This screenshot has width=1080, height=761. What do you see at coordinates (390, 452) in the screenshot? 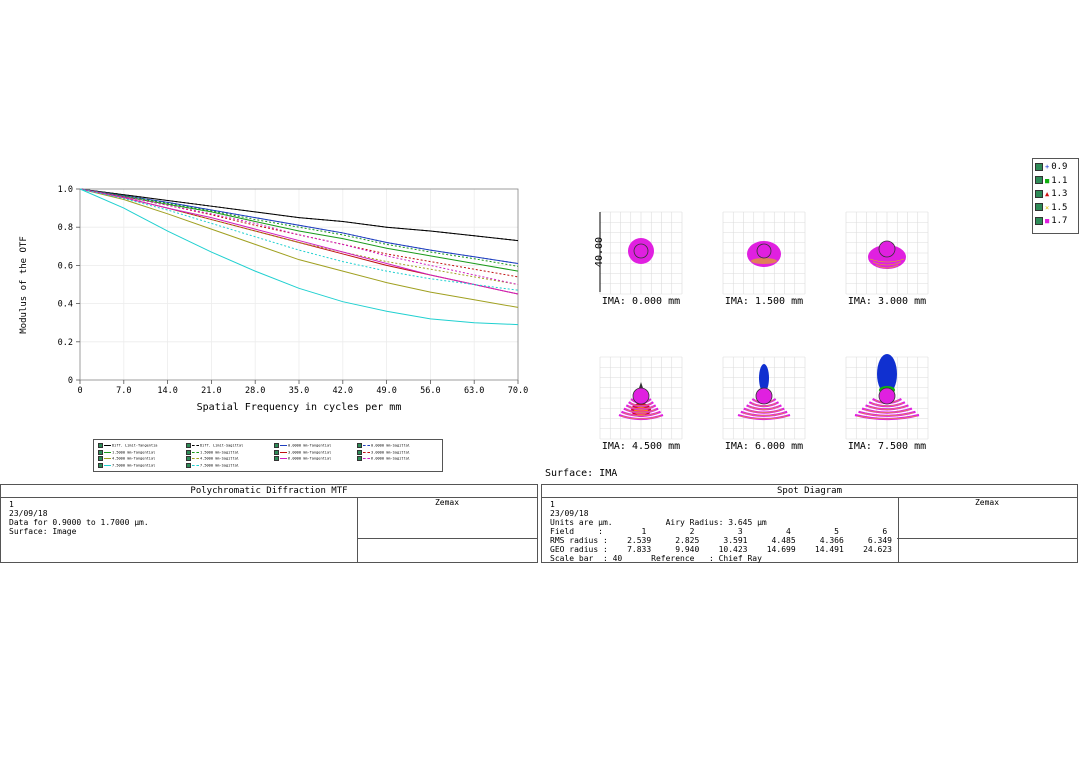
I see `mtf-legend-label: 3.0000 mm-Sagittal` at bounding box center [390, 452].